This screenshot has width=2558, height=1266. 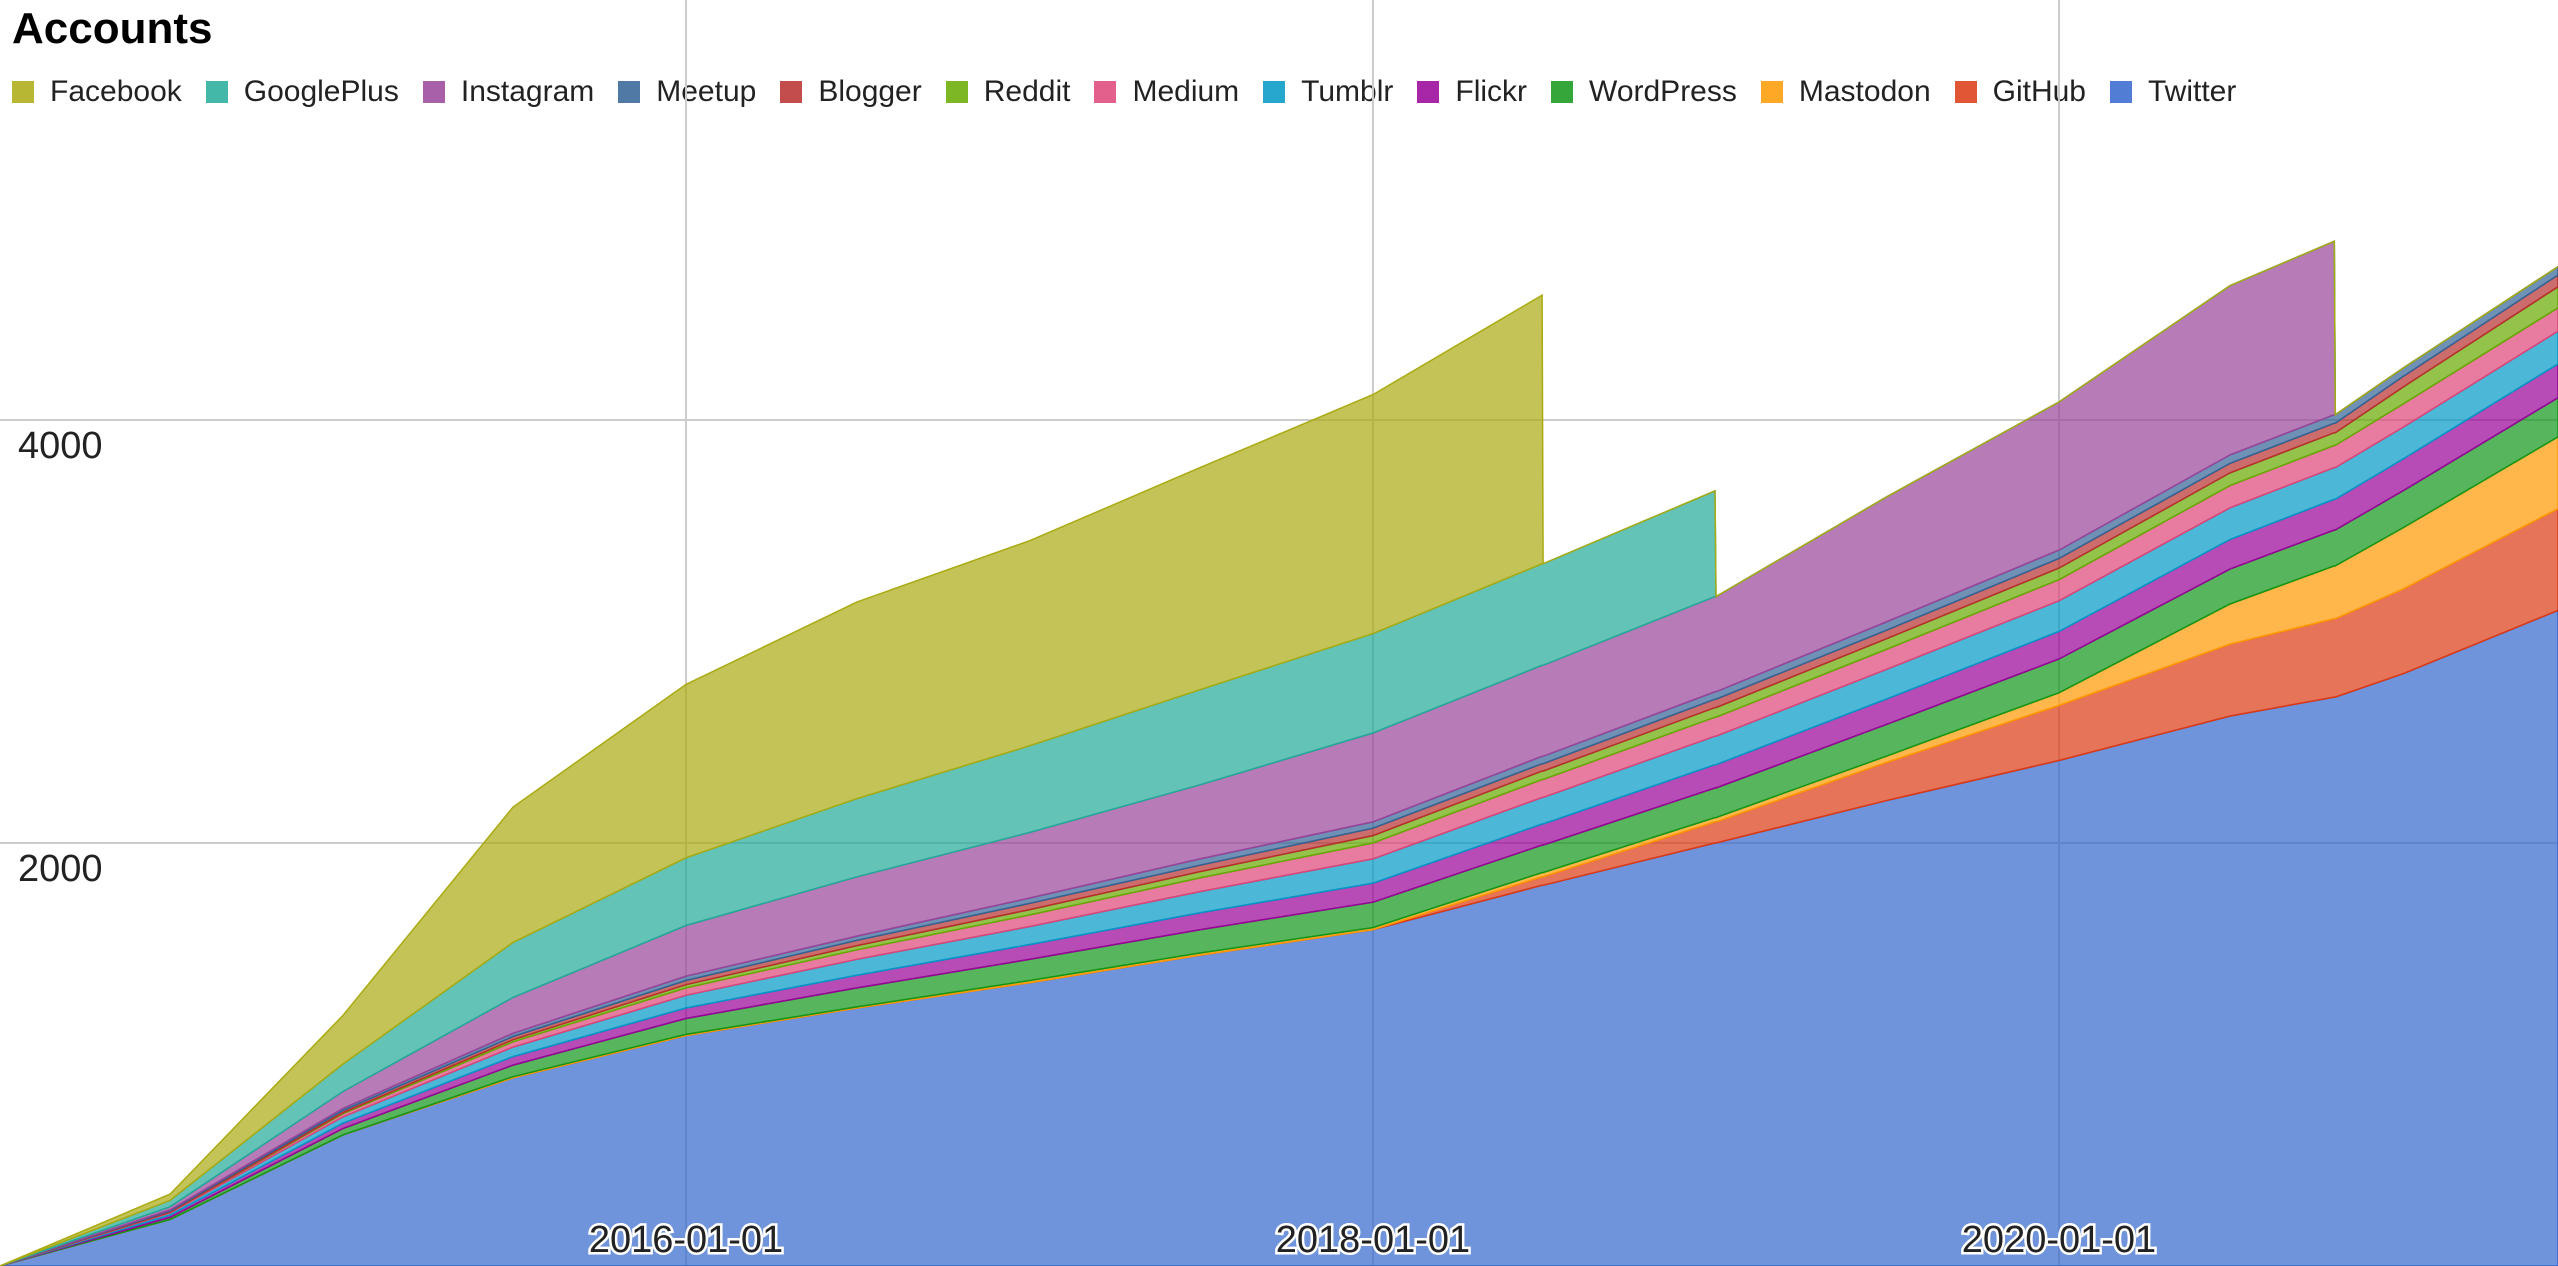 What do you see at coordinates (1027, 91) in the screenshot?
I see `legend-label: Reddit` at bounding box center [1027, 91].